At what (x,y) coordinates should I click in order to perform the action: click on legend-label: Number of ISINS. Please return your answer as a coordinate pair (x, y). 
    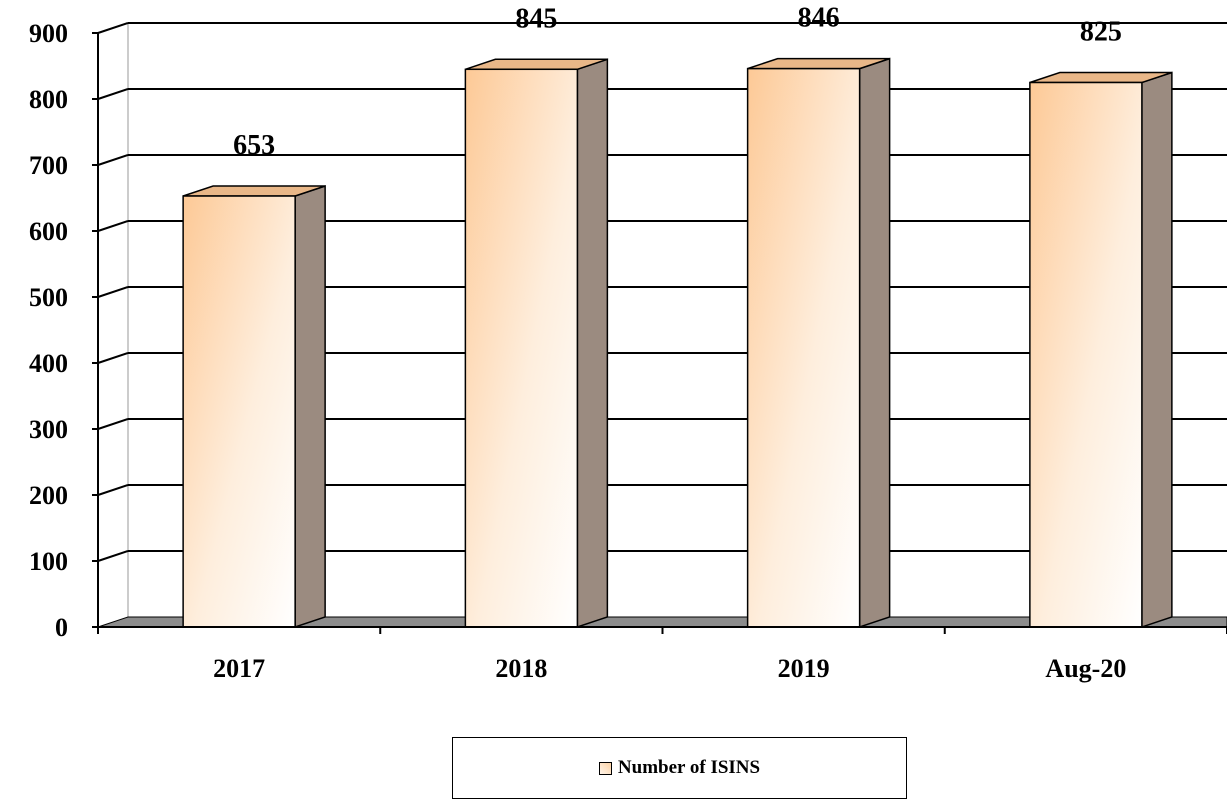
    Looking at the image, I should click on (689, 767).